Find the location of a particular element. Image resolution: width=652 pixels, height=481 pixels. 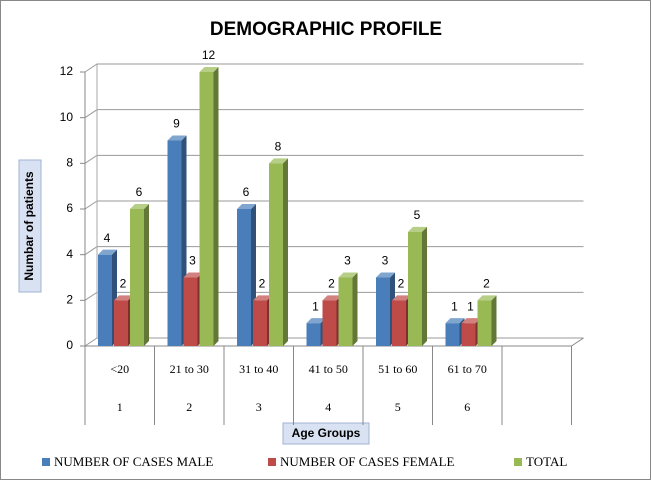

x-tick-number: 1 is located at coordinates (120, 407).